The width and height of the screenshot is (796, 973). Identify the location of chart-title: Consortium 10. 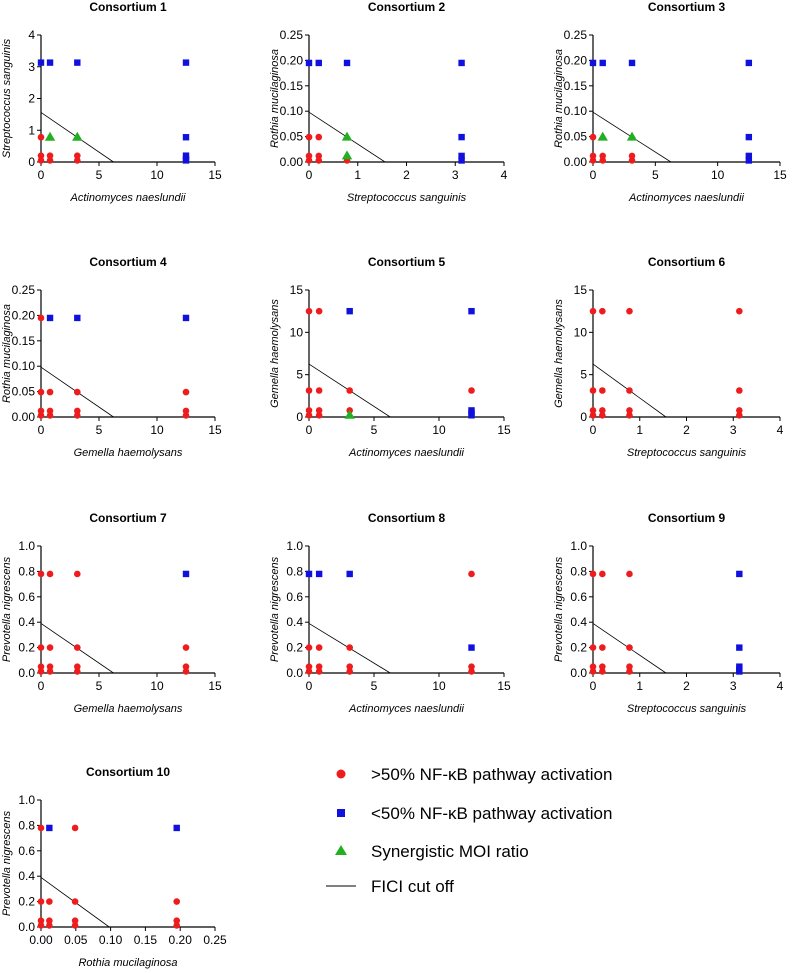
(128, 772).